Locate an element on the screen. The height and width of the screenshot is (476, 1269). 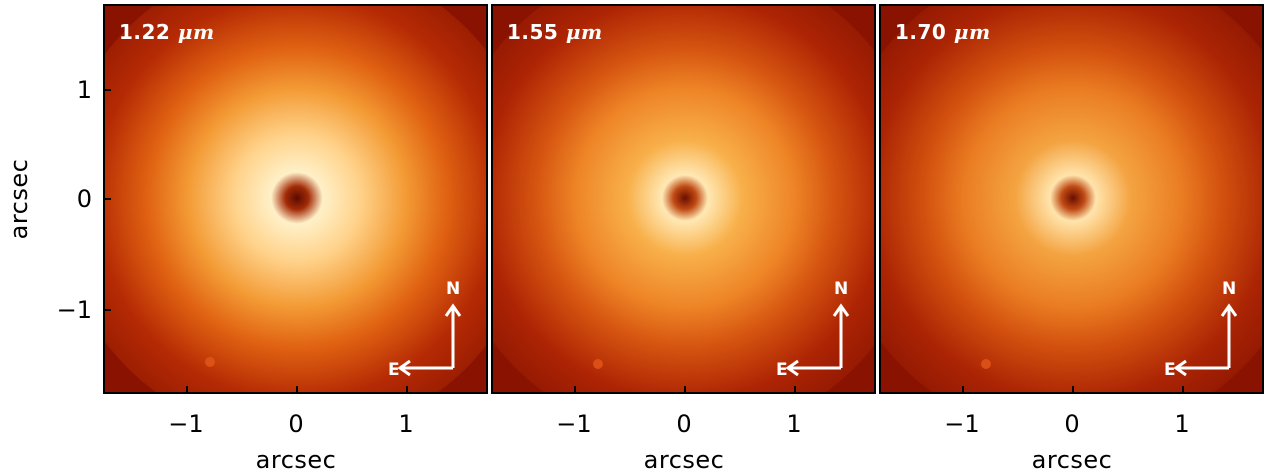
wavelength-label: 1.22 μm is located at coordinates (167, 32).